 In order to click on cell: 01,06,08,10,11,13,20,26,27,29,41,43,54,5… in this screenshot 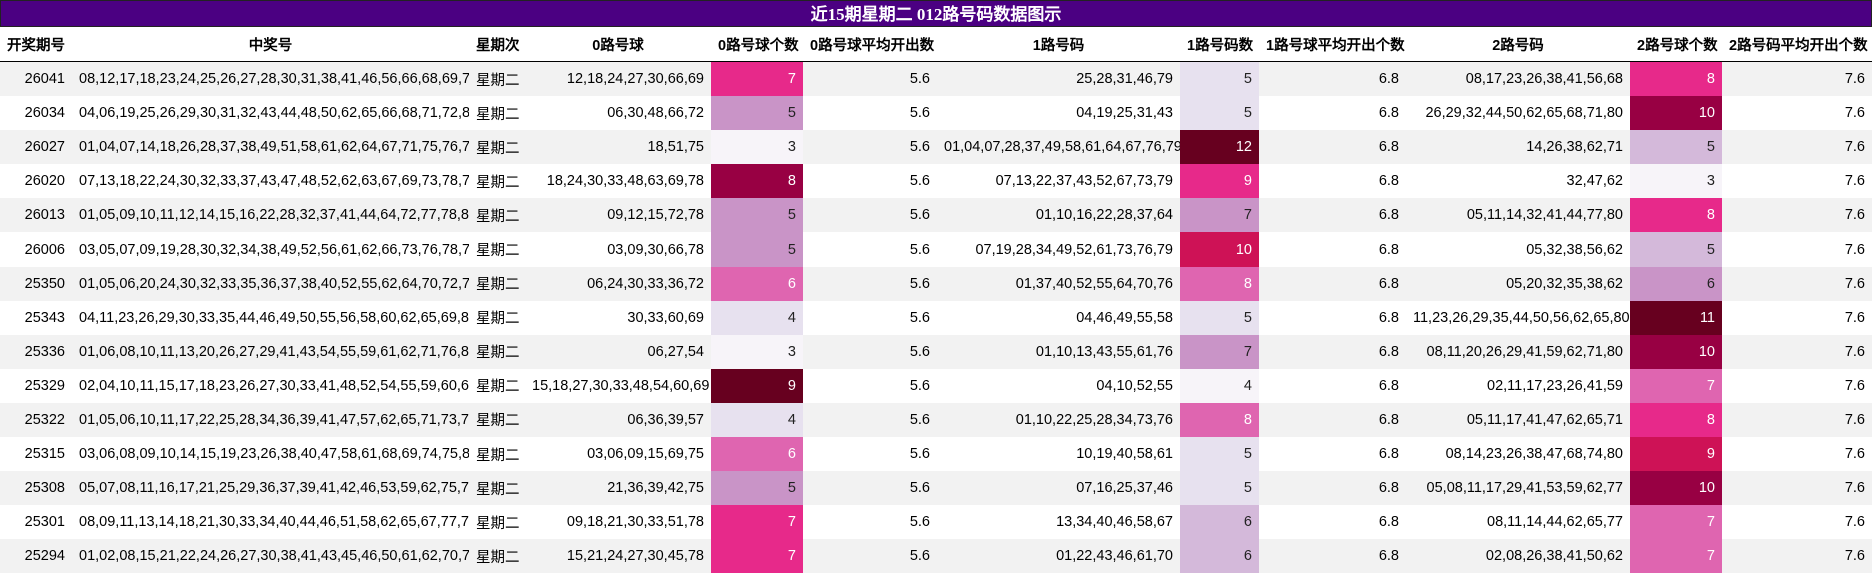, I will do `click(270, 351)`.